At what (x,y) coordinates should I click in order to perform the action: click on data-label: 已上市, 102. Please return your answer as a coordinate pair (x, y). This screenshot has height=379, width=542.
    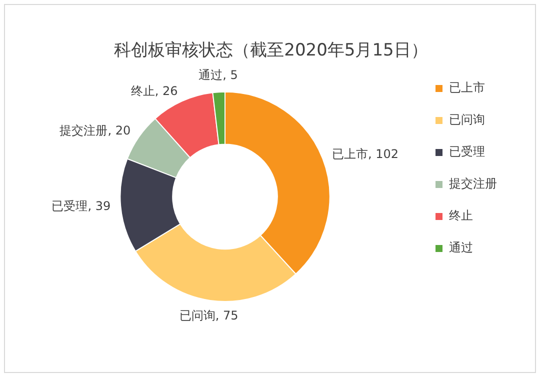
    Looking at the image, I should click on (365, 154).